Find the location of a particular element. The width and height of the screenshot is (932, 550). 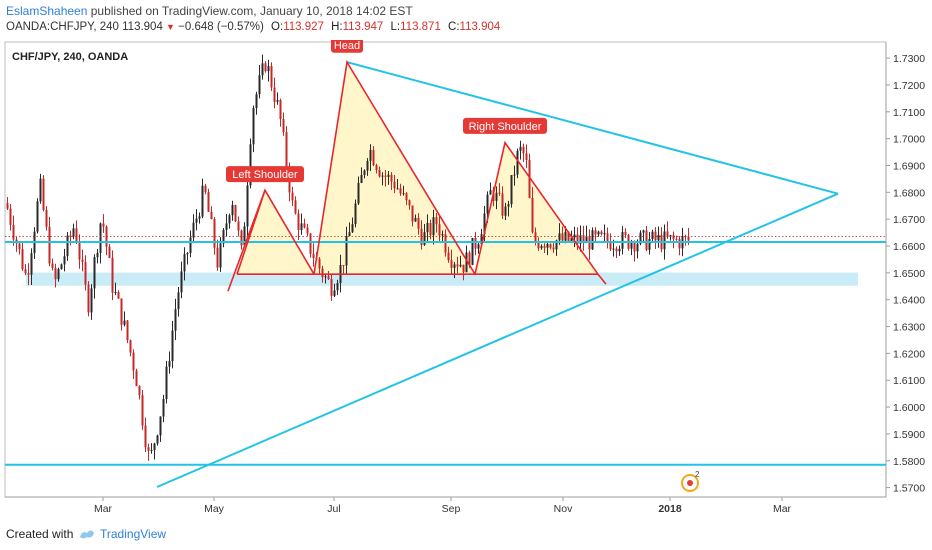

y-tick-label: 1.5900 is located at coordinates (909, 435).